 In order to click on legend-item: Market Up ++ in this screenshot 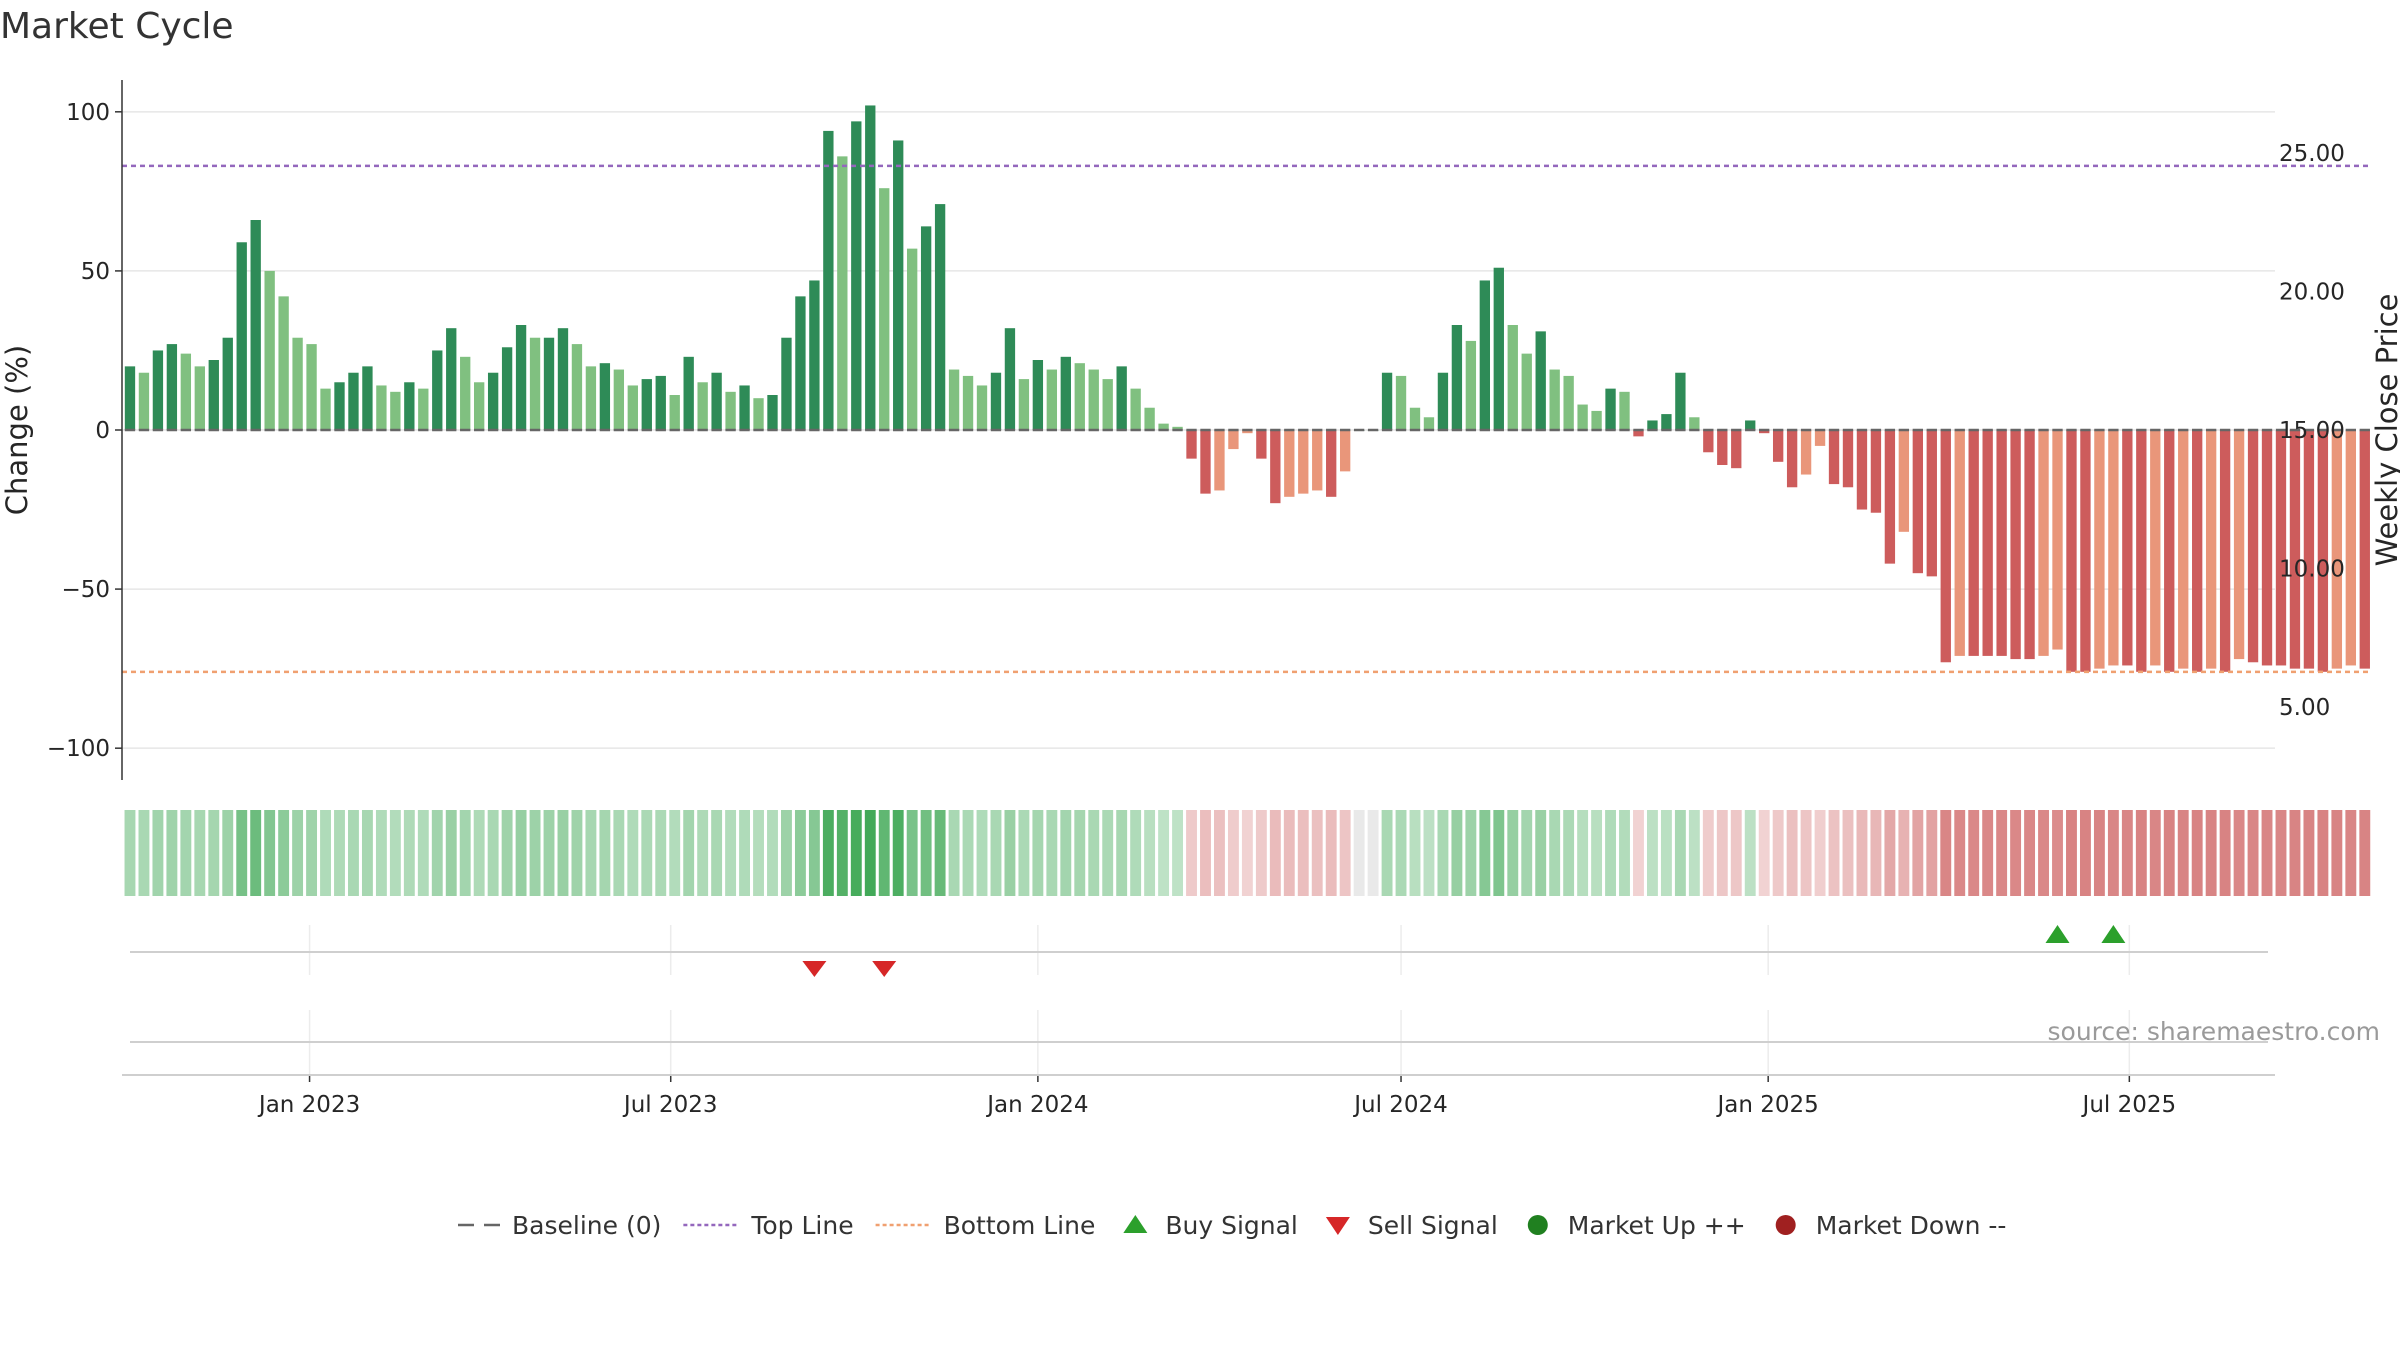, I will do `click(1636, 1225)`.